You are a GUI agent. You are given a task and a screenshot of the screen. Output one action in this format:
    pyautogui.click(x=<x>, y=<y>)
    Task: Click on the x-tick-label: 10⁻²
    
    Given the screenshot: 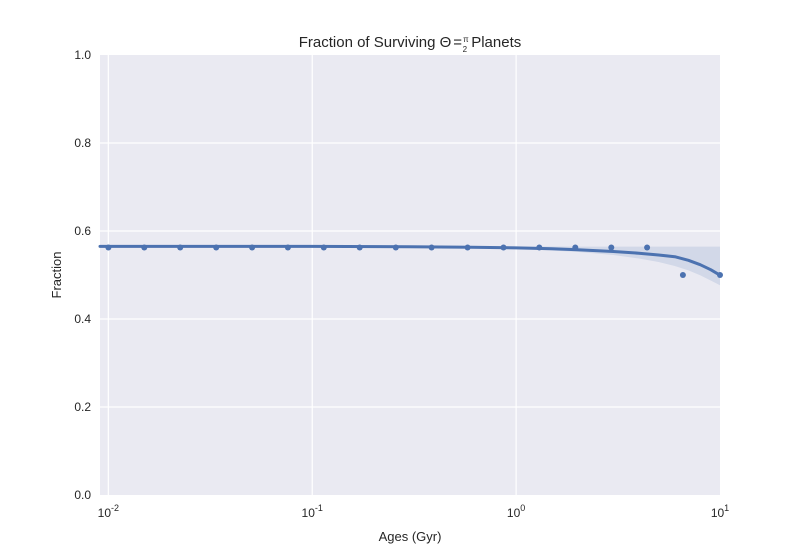 What is the action you would take?
    pyautogui.click(x=108, y=511)
    